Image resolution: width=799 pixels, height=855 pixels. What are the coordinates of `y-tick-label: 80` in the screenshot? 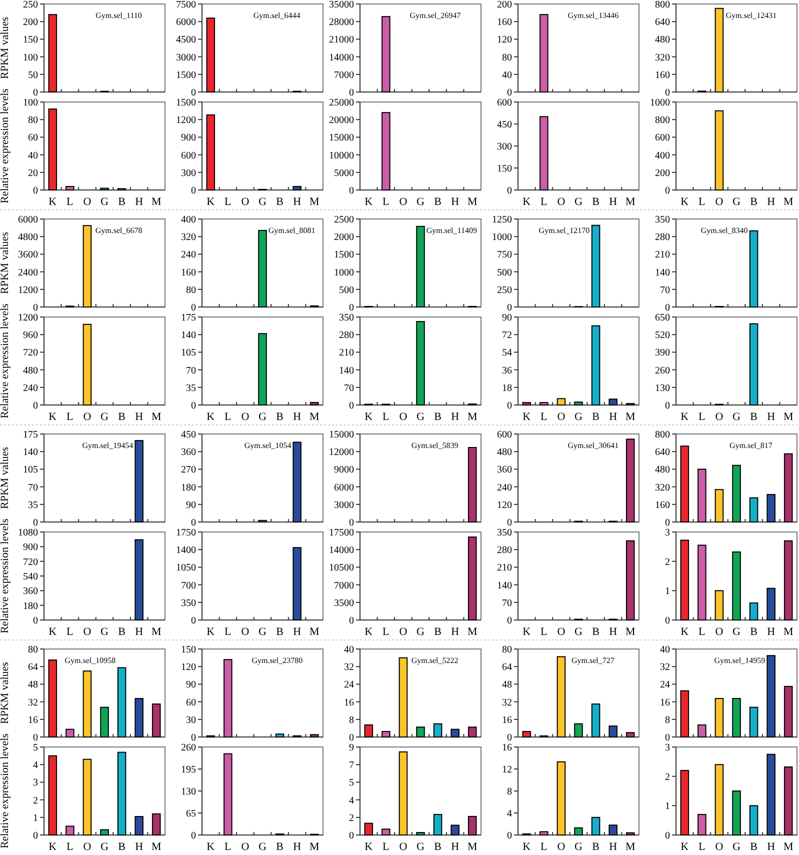 It's located at (191, 290).